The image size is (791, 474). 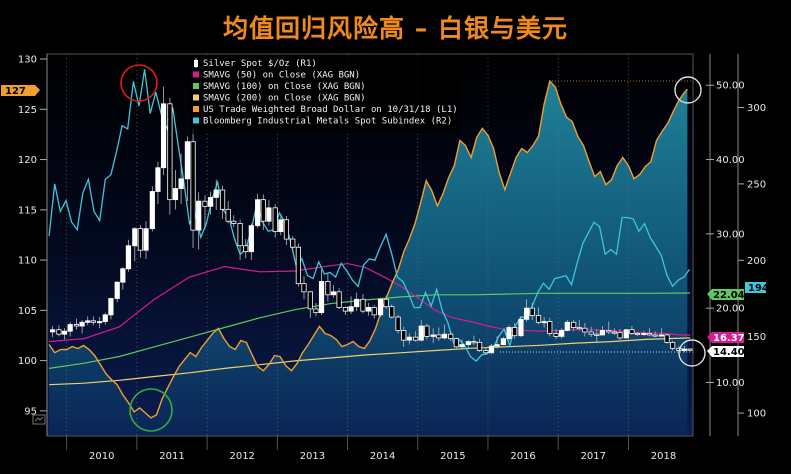 What do you see at coordinates (593, 456) in the screenshot?
I see `x-tick-label: 2017` at bounding box center [593, 456].